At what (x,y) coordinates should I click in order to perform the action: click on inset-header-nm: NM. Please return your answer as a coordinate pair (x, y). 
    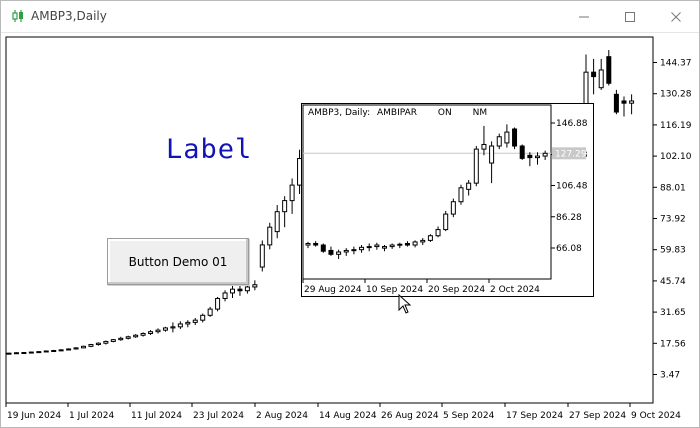
    Looking at the image, I should click on (480, 113).